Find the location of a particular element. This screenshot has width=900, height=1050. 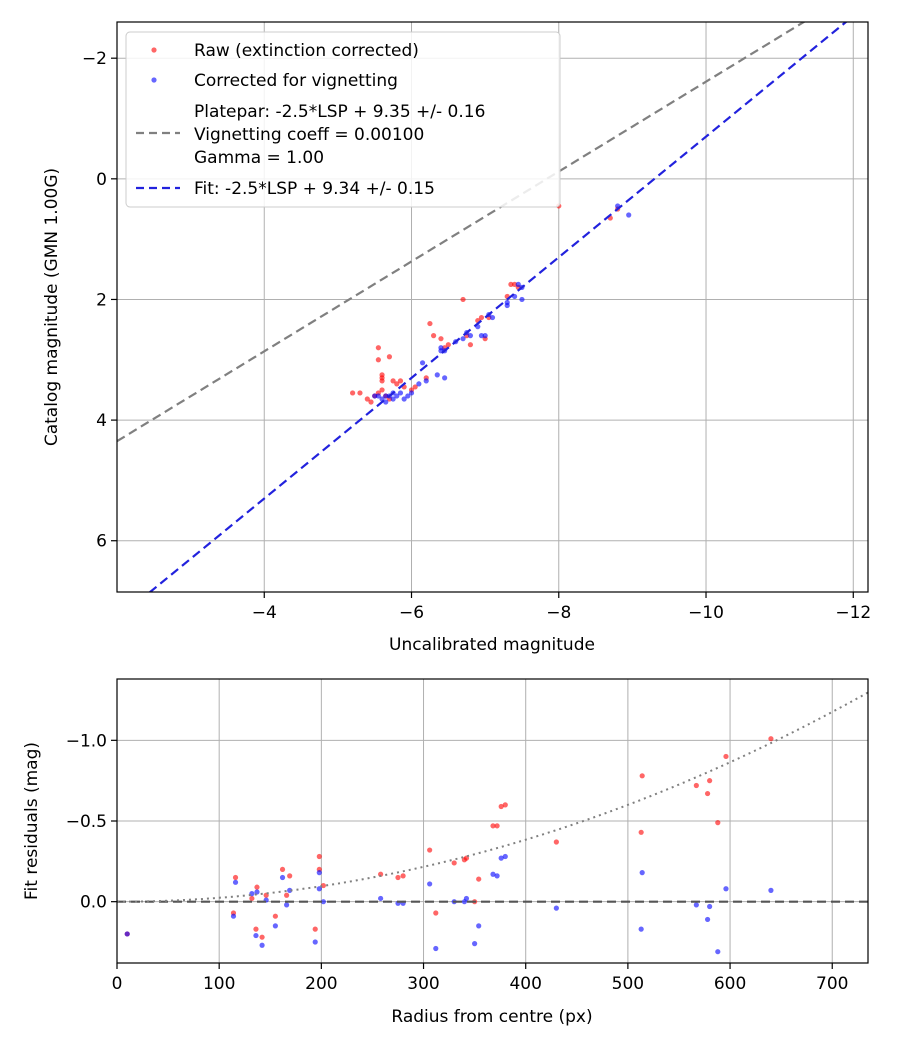

top-chart-x-tick-label: −12 is located at coordinates (853, 613).